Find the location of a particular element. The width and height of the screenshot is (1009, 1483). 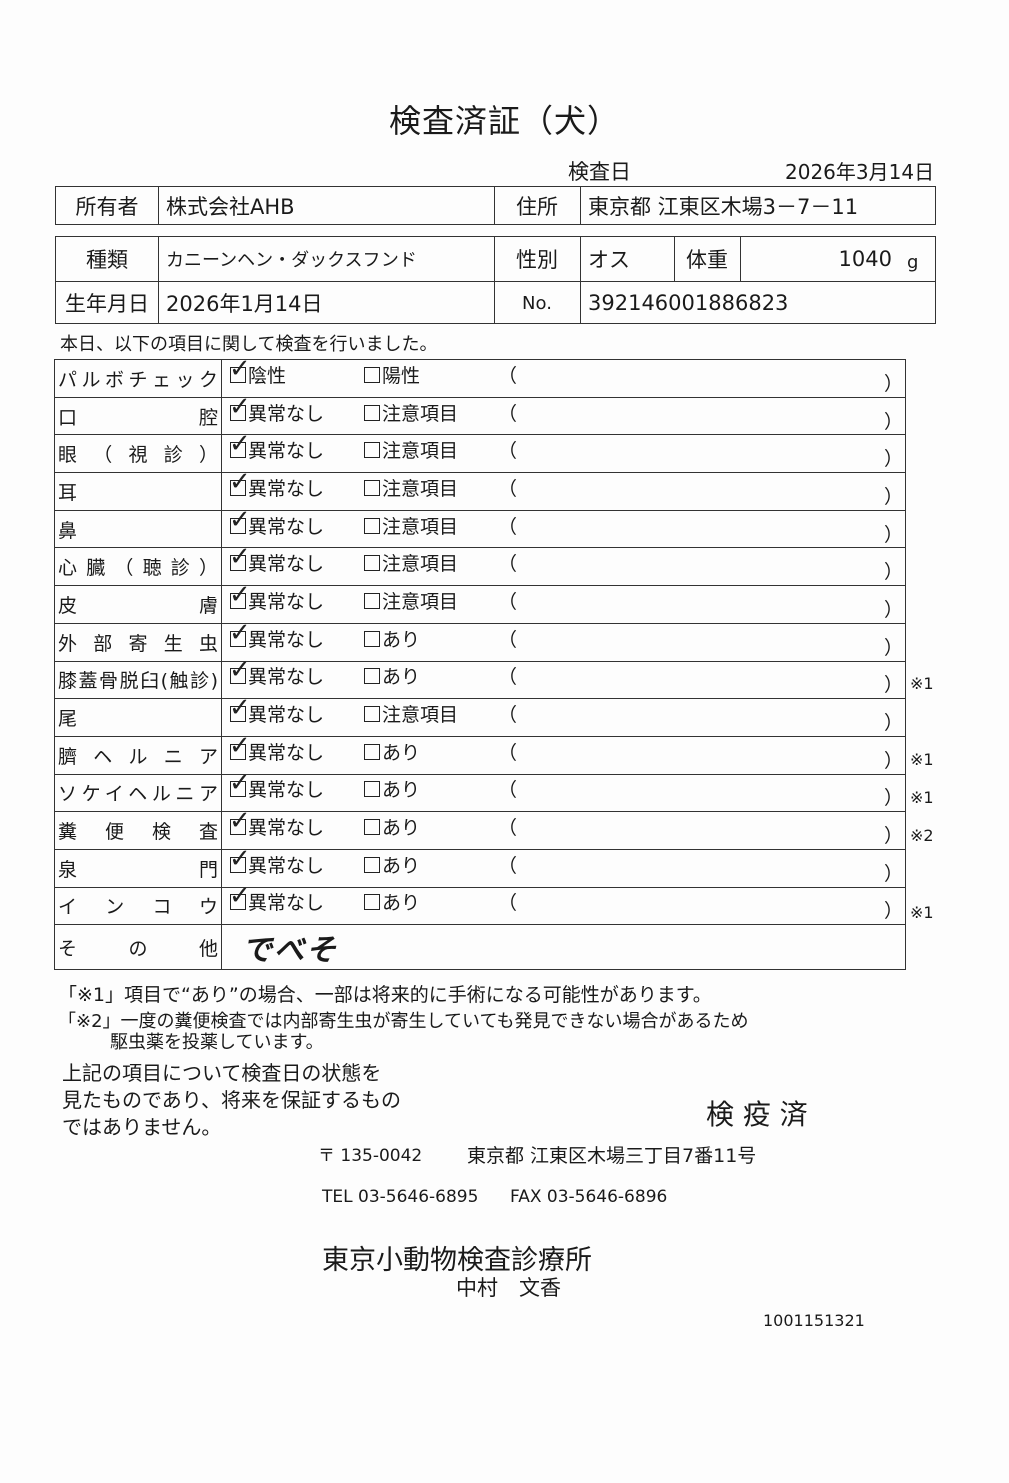

footnote-2: 「※2」一度の糞便検査では内部寄生虫が寄生していても発見できない場合があるため is located at coordinates (403, 1021).